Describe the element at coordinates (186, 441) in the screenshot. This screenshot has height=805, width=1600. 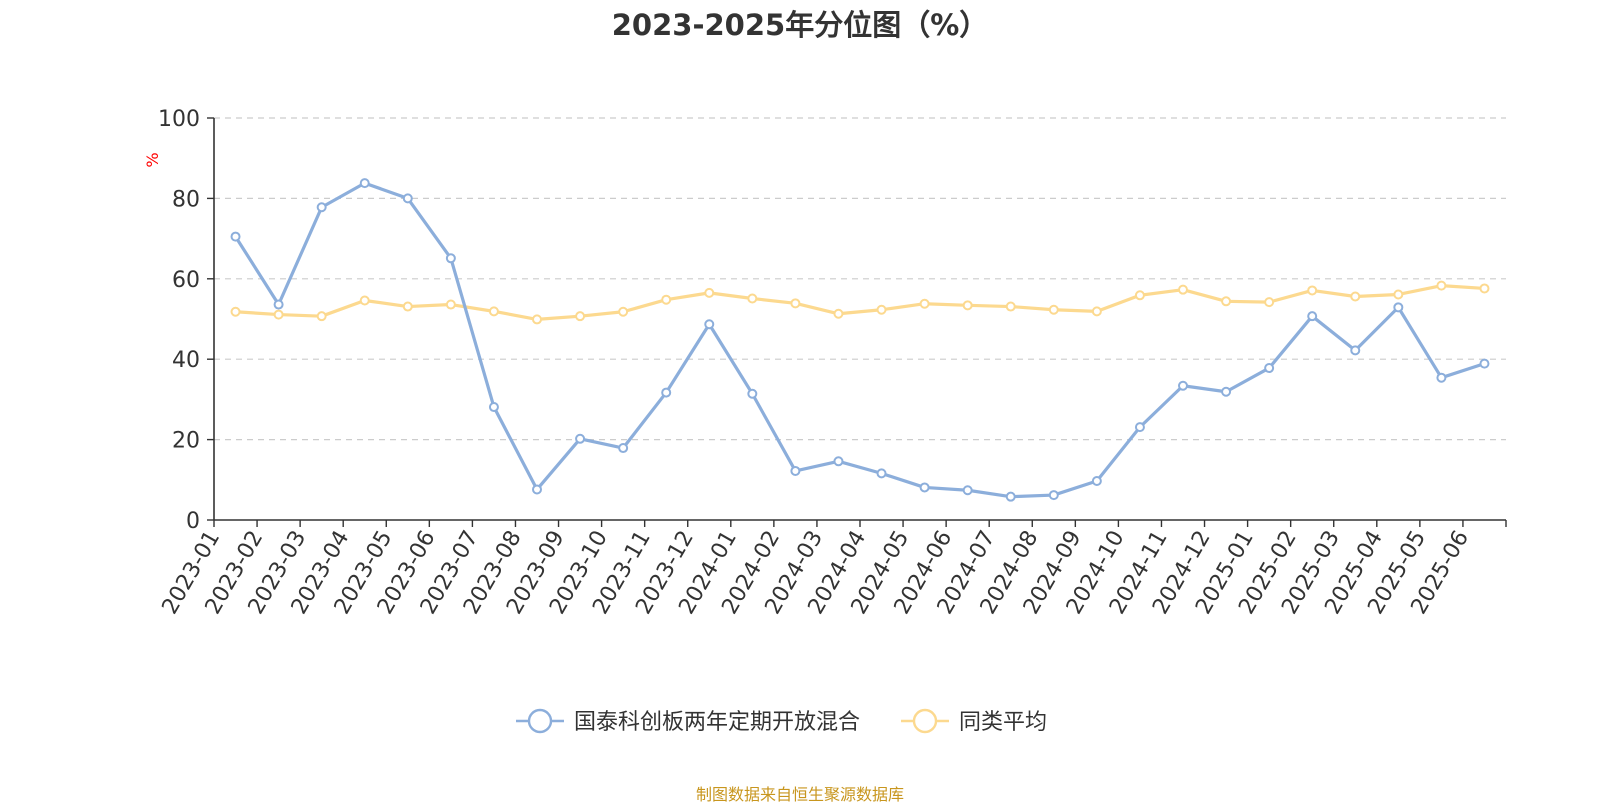
I see `y-tick-label: 20` at that location.